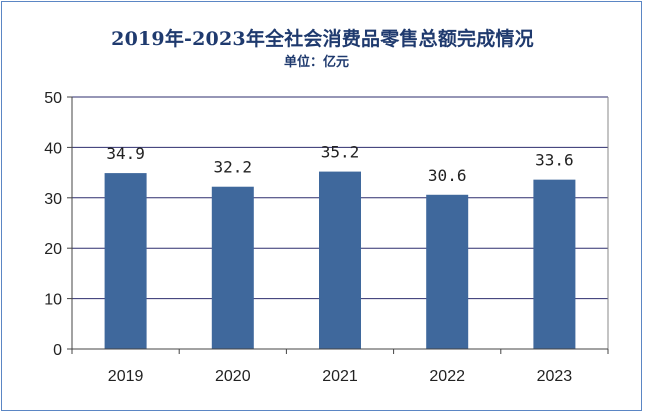 The height and width of the screenshot is (414, 645). Describe the element at coordinates (340, 152) in the screenshot. I see `data-label-2021: 35.2` at that location.